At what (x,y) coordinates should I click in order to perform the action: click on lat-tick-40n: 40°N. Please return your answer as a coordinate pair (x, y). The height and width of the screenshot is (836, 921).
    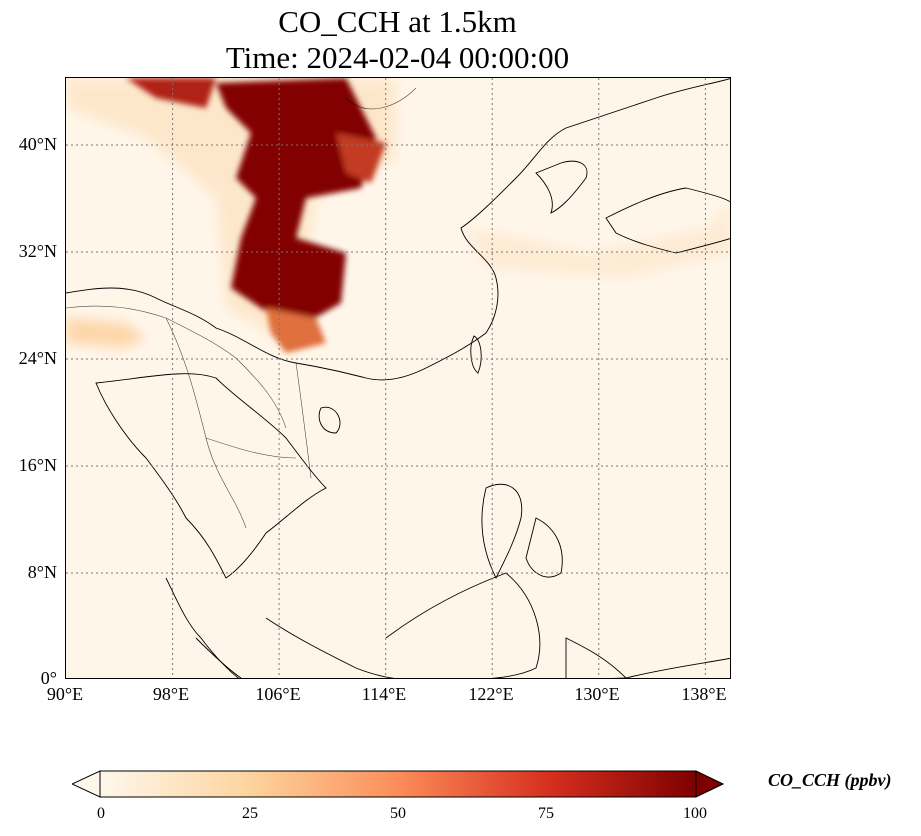
    Looking at the image, I should click on (37, 144).